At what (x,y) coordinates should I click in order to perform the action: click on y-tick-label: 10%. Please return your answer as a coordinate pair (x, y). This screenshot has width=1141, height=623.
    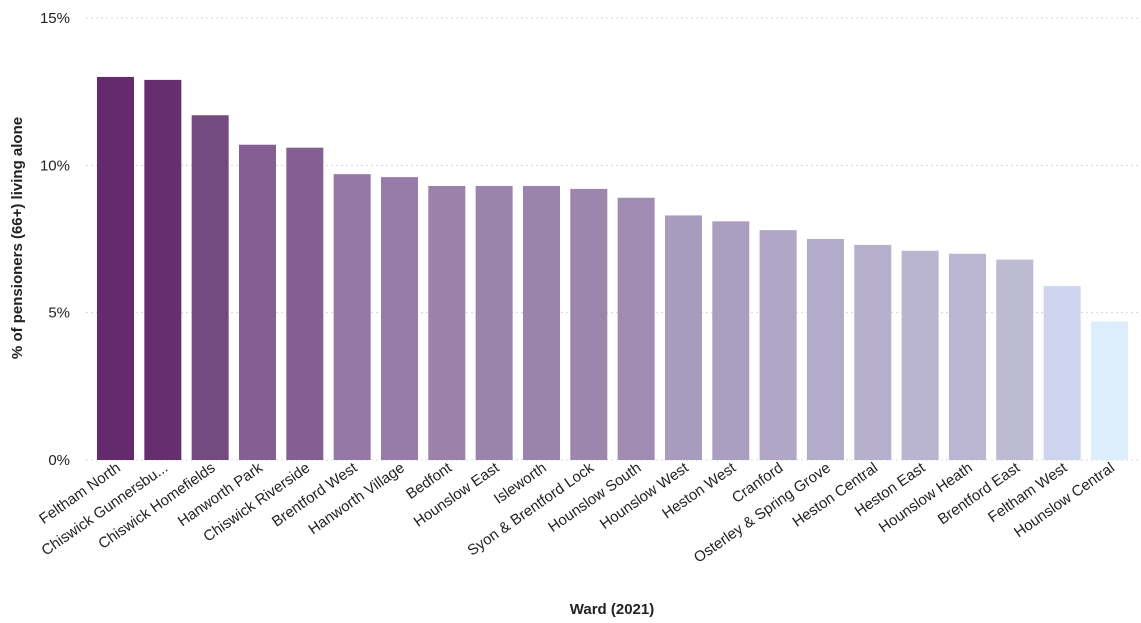
    Looking at the image, I should click on (55, 165).